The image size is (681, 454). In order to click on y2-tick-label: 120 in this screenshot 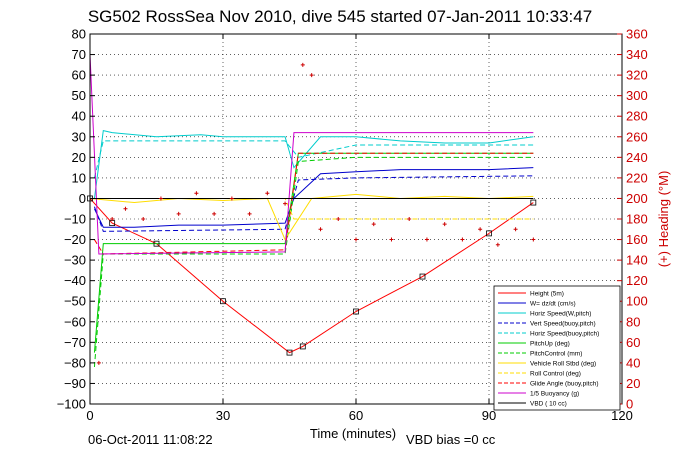, I will do `click(637, 280)`.